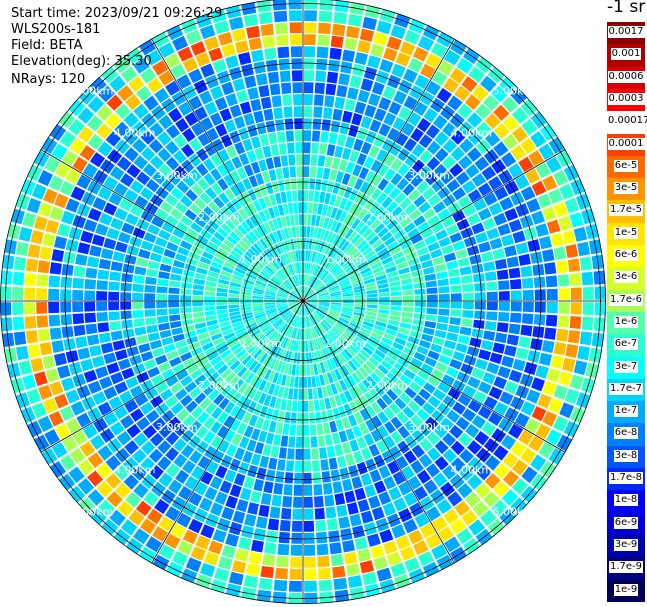 This screenshot has width=647, height=607. Describe the element at coordinates (378, 170) in the screenshot. I see `radial-line` at that location.